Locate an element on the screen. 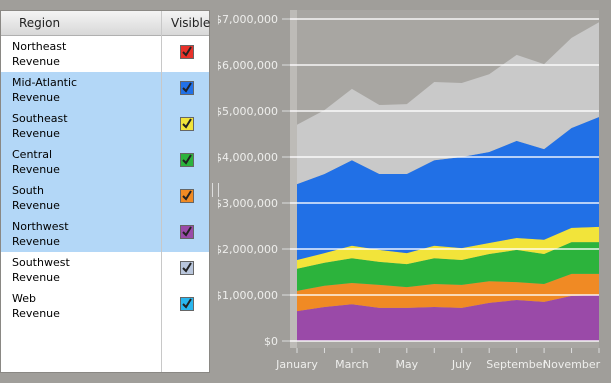 This screenshot has width=611, height=383. region-label: Central Revenue is located at coordinates (36, 162).